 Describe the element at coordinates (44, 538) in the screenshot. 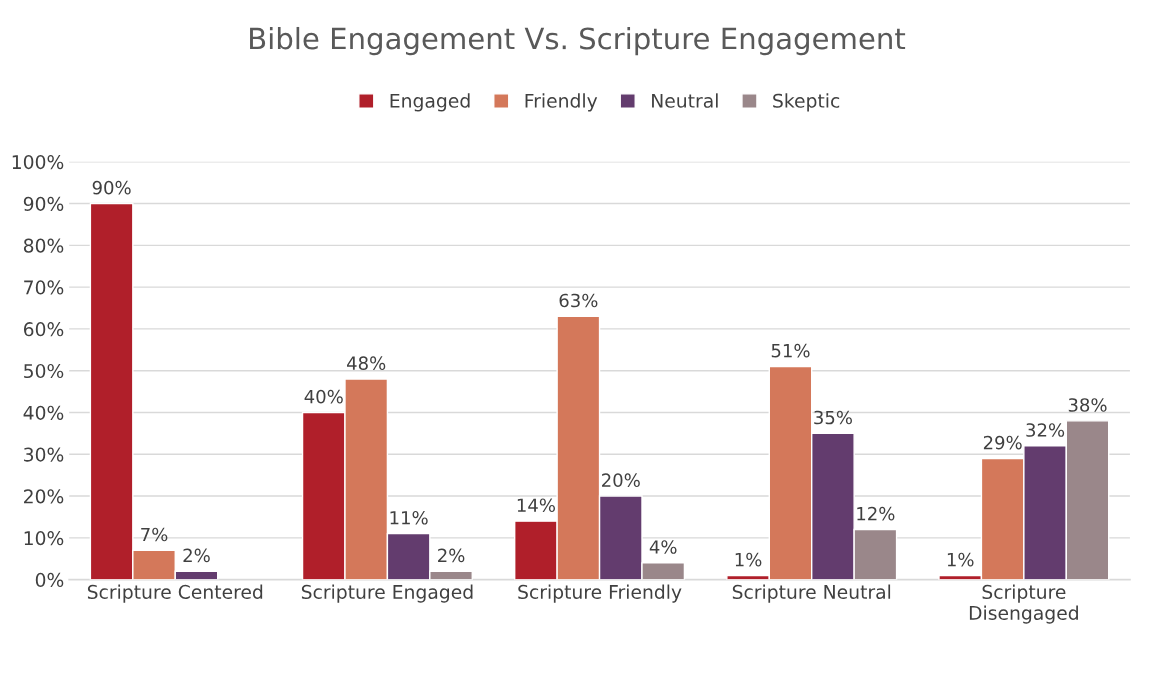

I see `y-tick-label: 10%` at that location.